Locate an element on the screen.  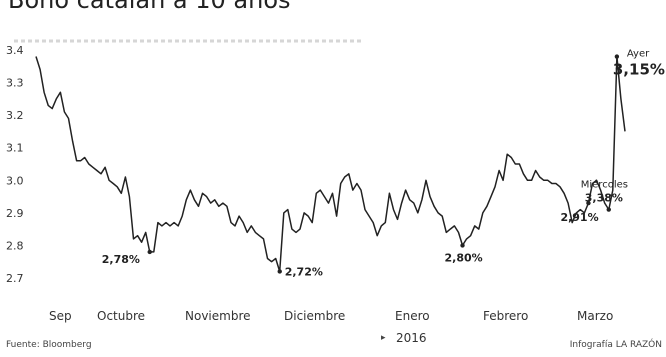
year-label: 2016 is located at coordinates (411, 338).